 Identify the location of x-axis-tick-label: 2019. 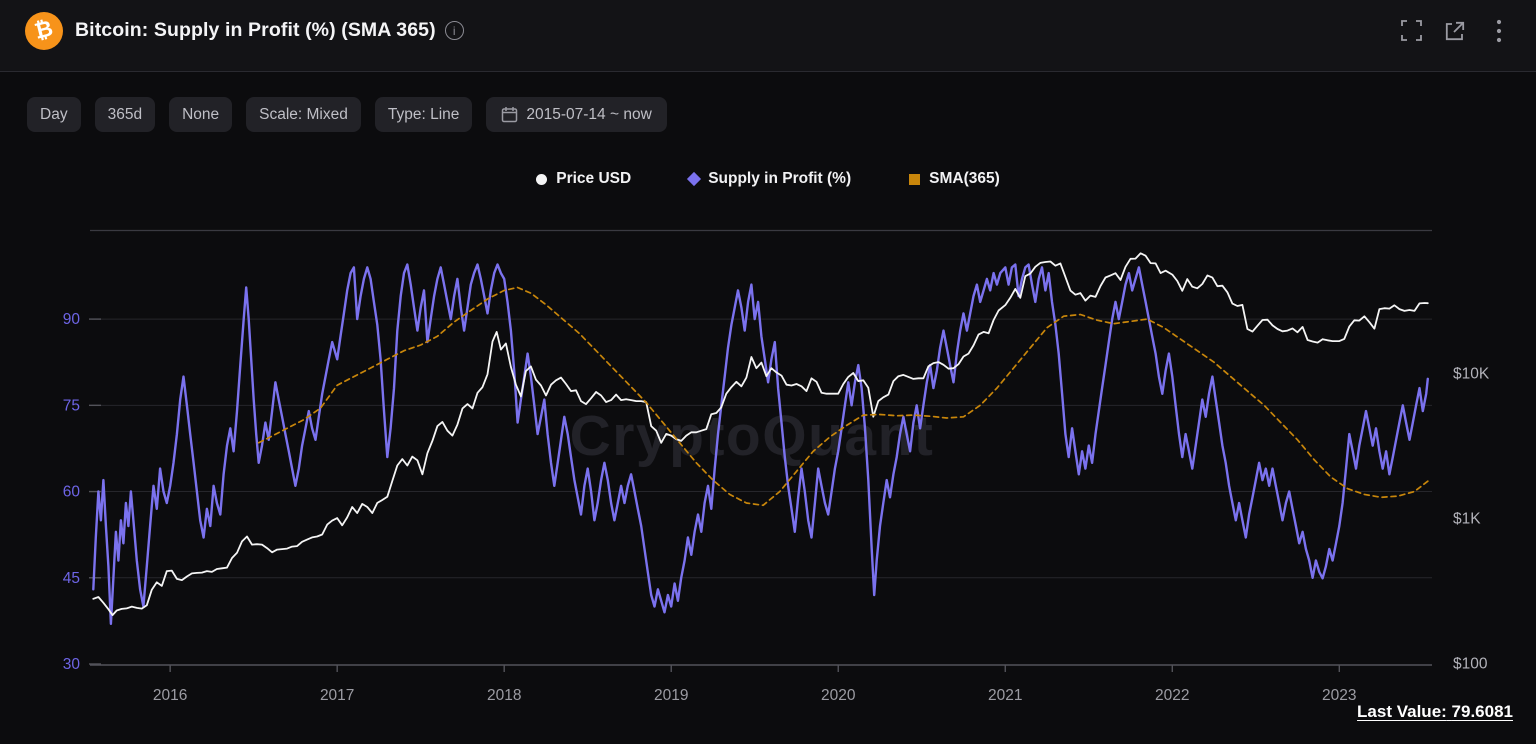
(671, 695).